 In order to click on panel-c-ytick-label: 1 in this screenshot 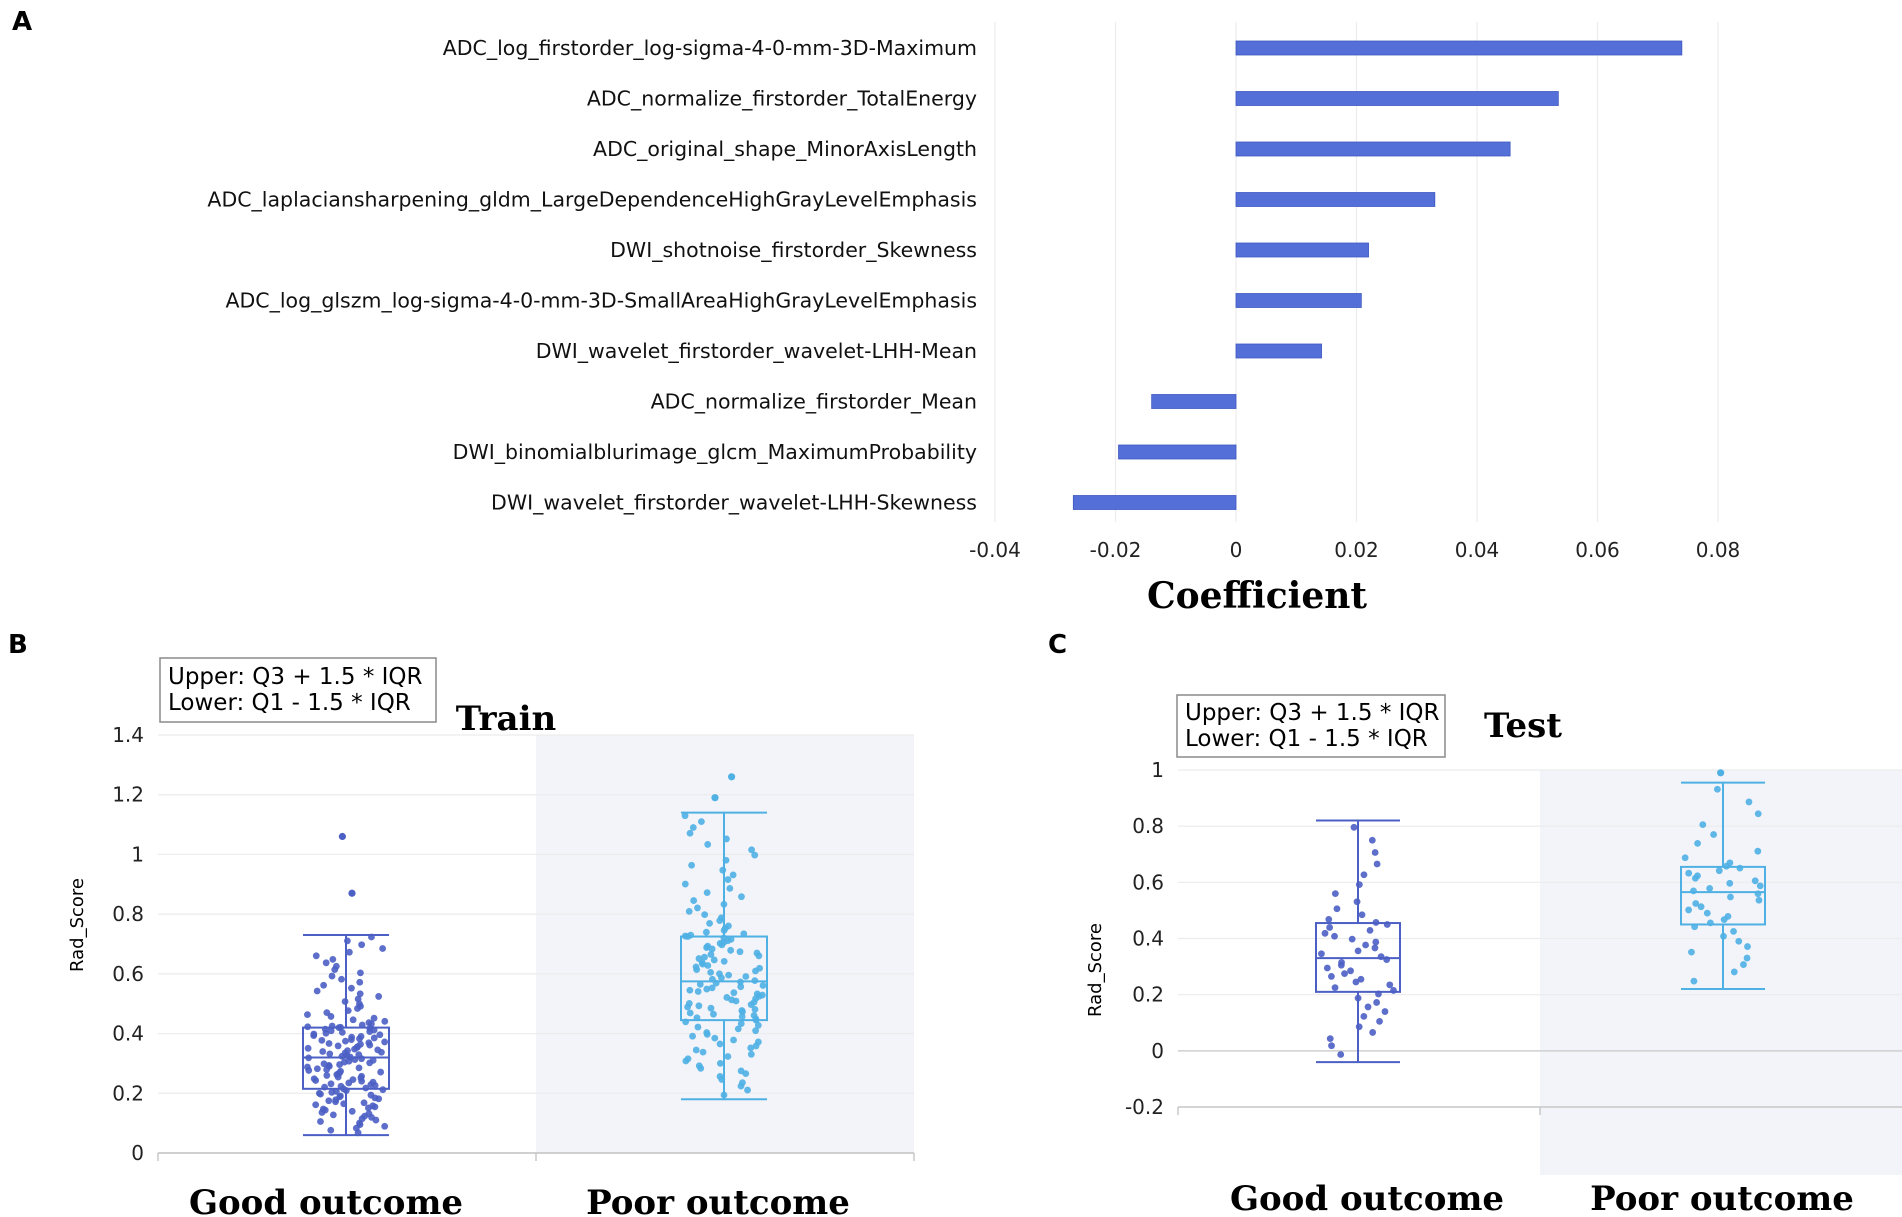, I will do `click(1157, 770)`.